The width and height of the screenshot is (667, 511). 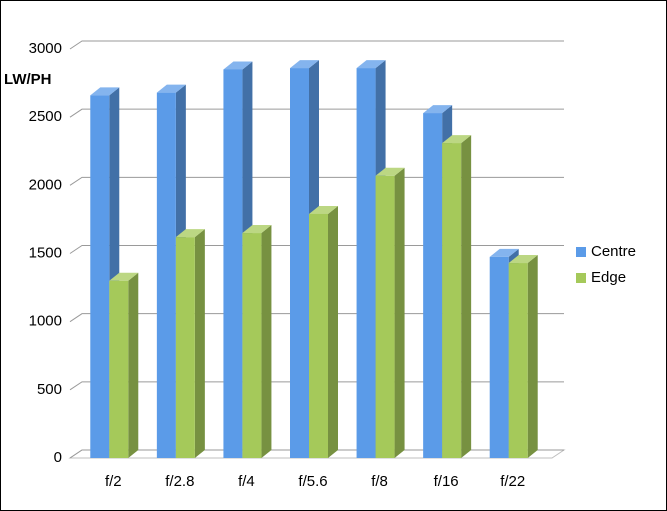 What do you see at coordinates (613, 251) in the screenshot?
I see `legend-label: Centre` at bounding box center [613, 251].